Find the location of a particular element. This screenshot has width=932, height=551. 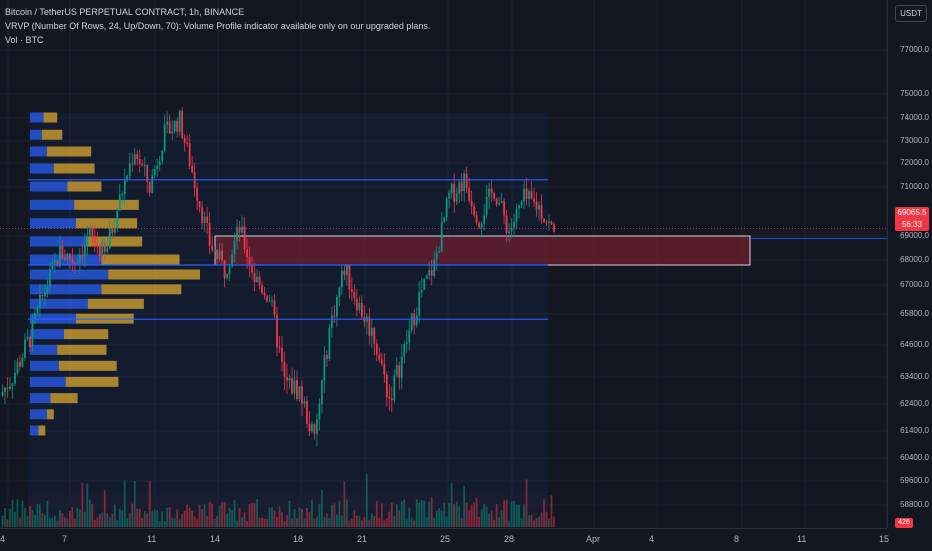

volume-bars is located at coordinates (278, 500).